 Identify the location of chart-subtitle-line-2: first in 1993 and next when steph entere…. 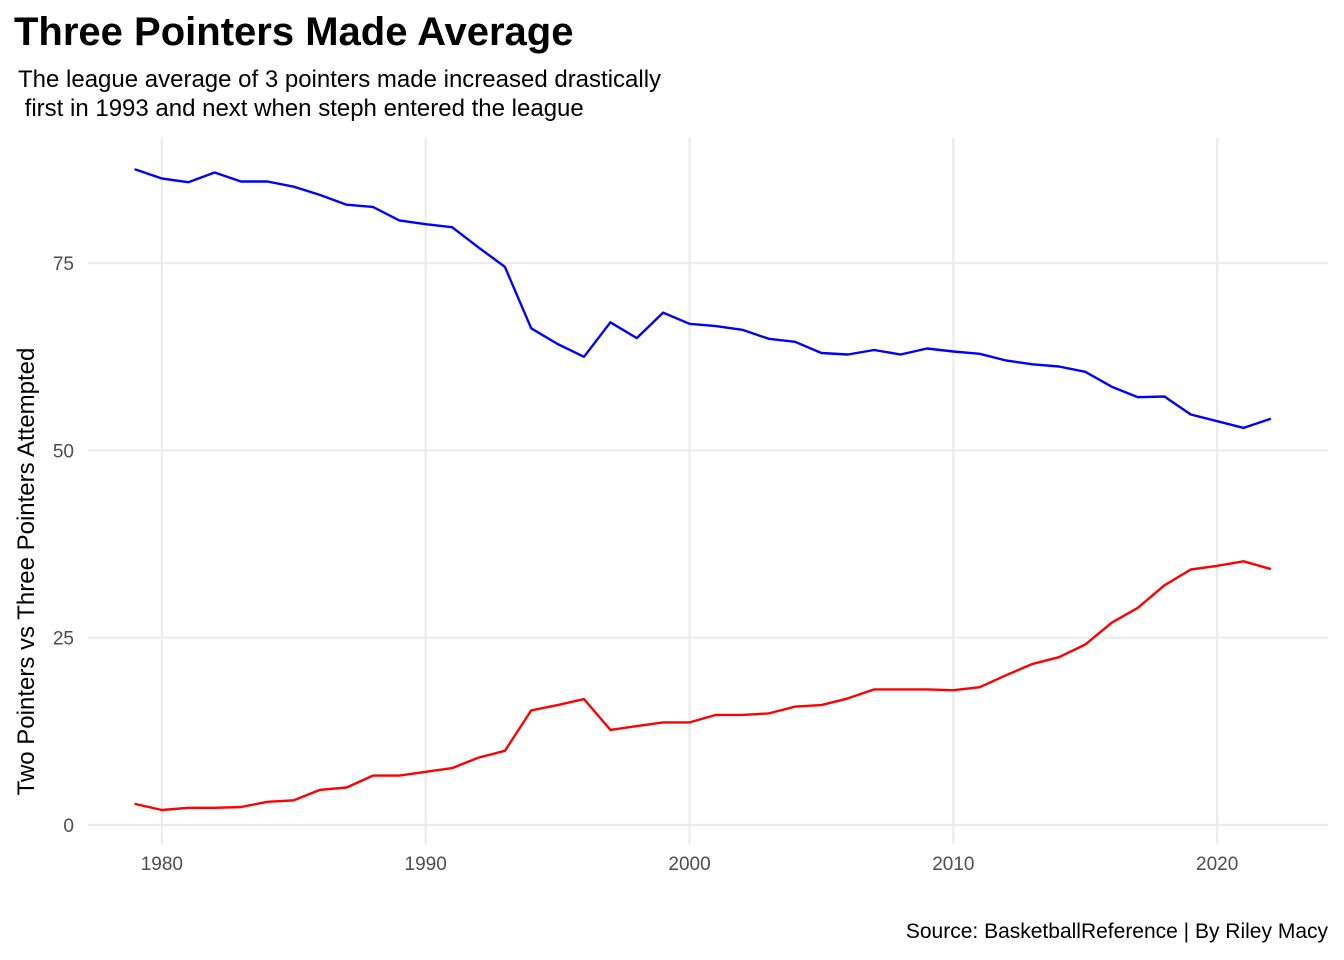
(301, 108).